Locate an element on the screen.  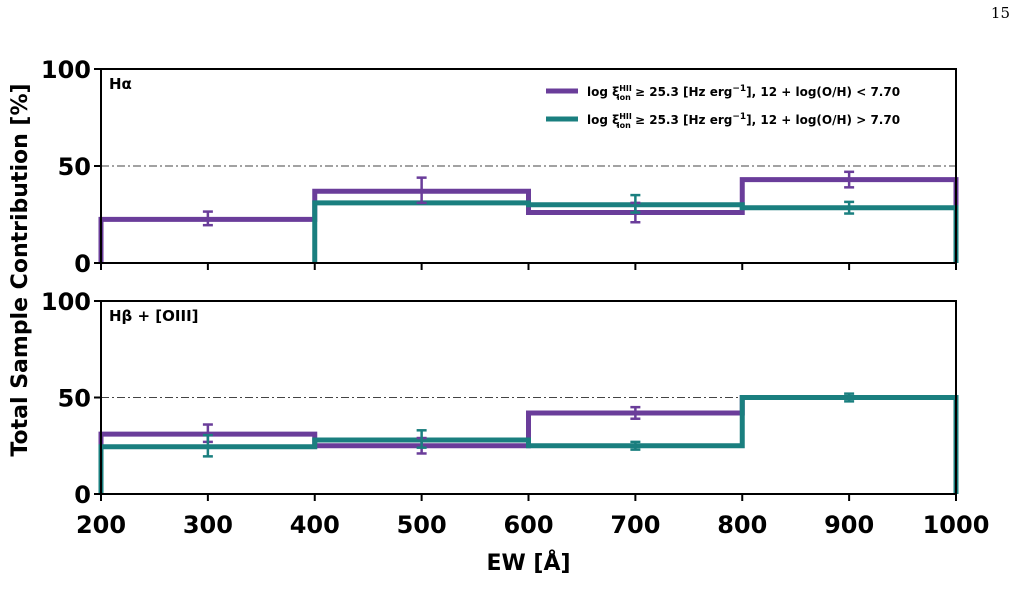
x-tick-label: 400 is located at coordinates (315, 525).